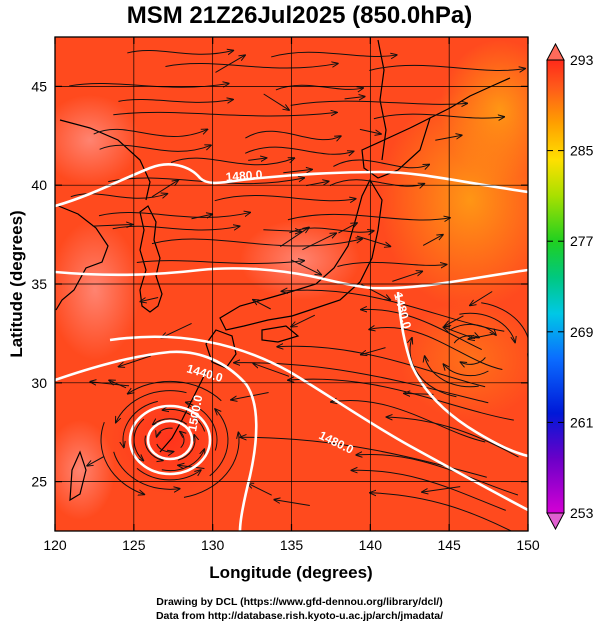 Image resolution: width=599 pixels, height=625 pixels. I want to click on x-tick-label: 135, so click(292, 545).